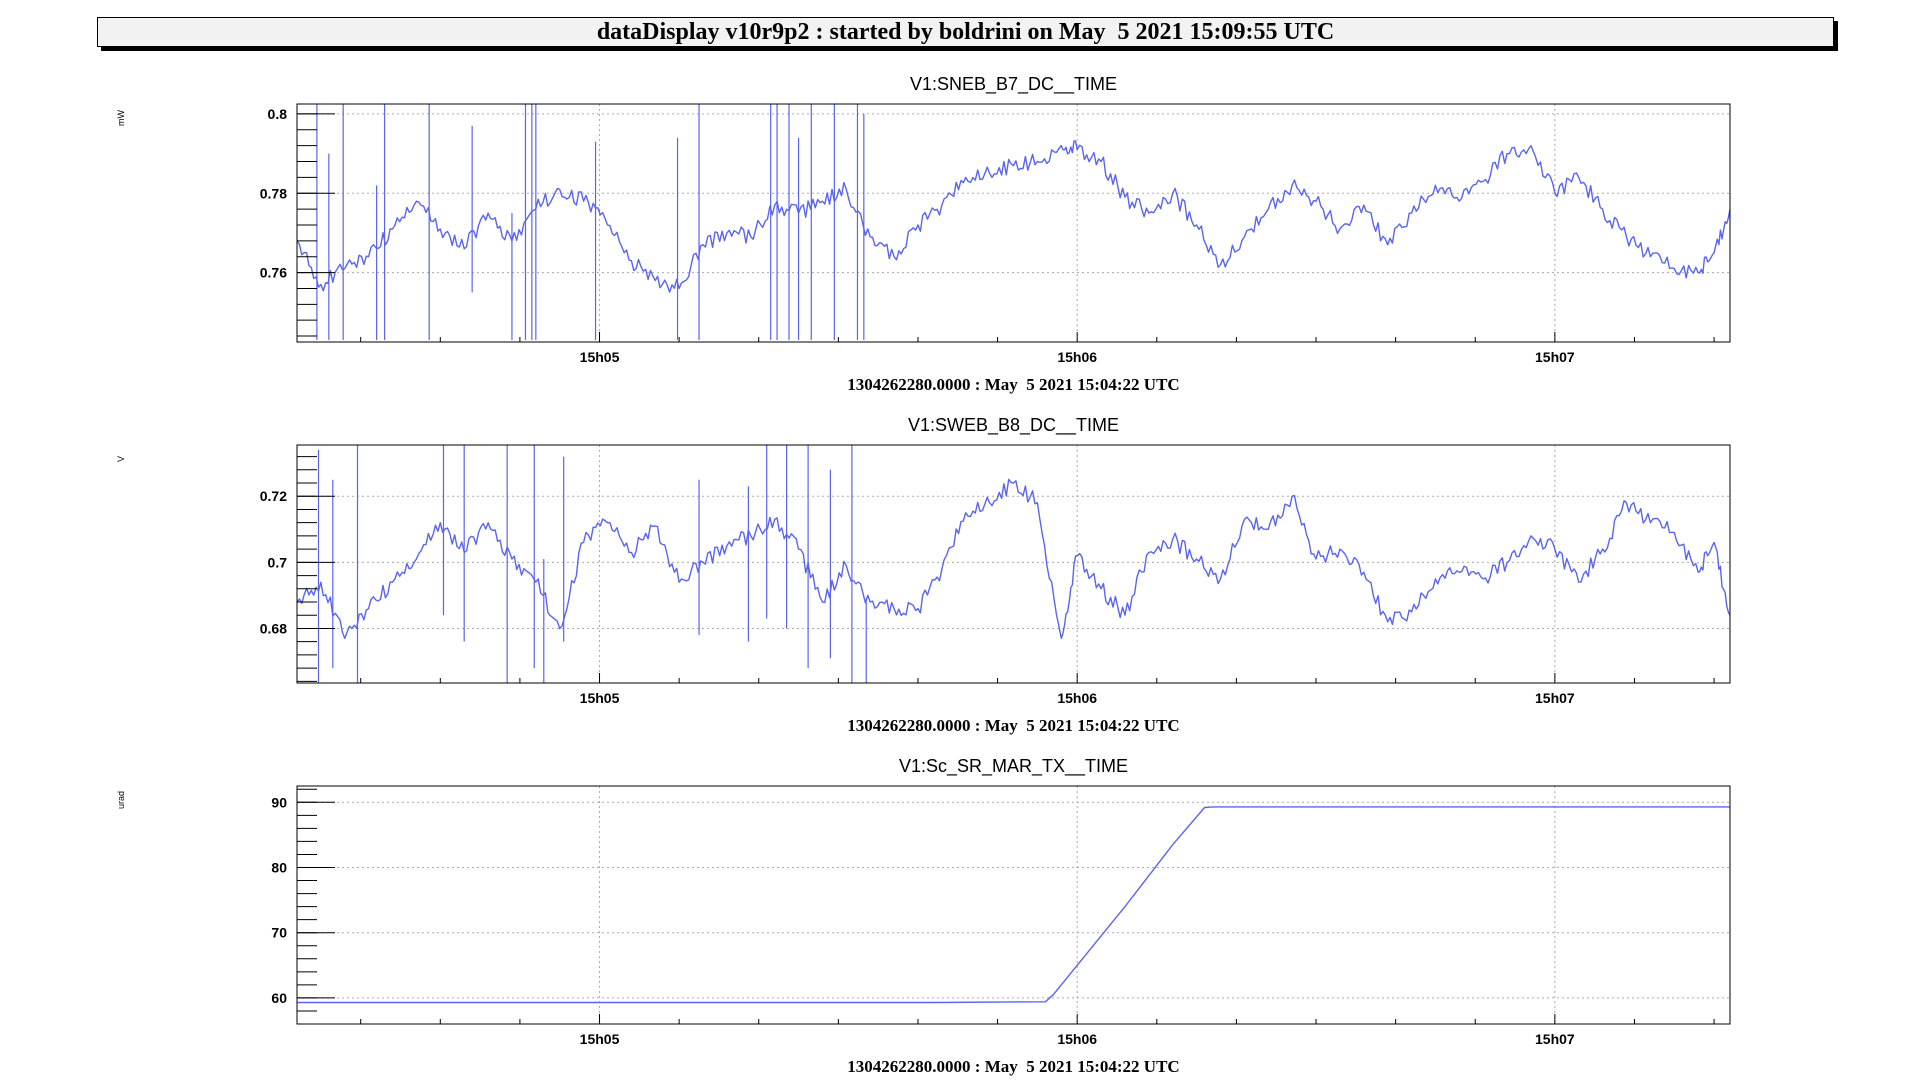  I want to click on chart-title: V1:SNEB_B7_DC__TIME, so click(1013, 84).